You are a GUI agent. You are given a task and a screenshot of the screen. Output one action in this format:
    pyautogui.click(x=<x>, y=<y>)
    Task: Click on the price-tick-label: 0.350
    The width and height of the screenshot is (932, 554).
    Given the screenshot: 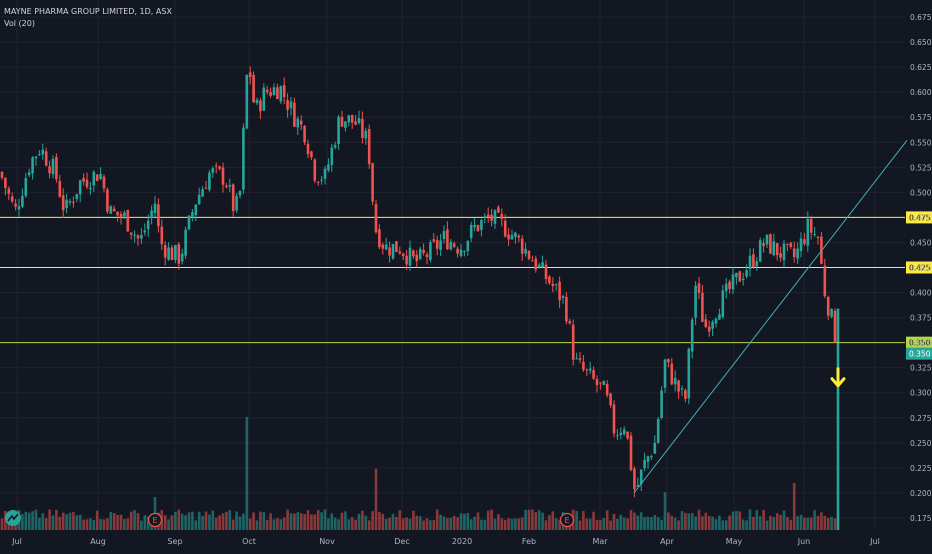 What is the action you would take?
    pyautogui.click(x=921, y=343)
    